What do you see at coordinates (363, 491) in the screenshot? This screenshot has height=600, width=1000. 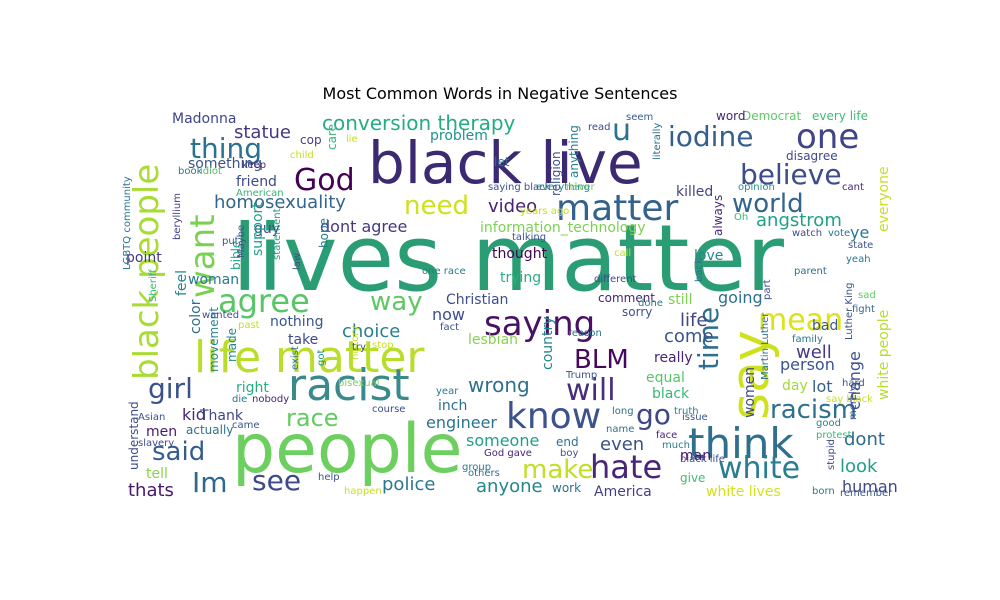 I see `word-happen: happen` at bounding box center [363, 491].